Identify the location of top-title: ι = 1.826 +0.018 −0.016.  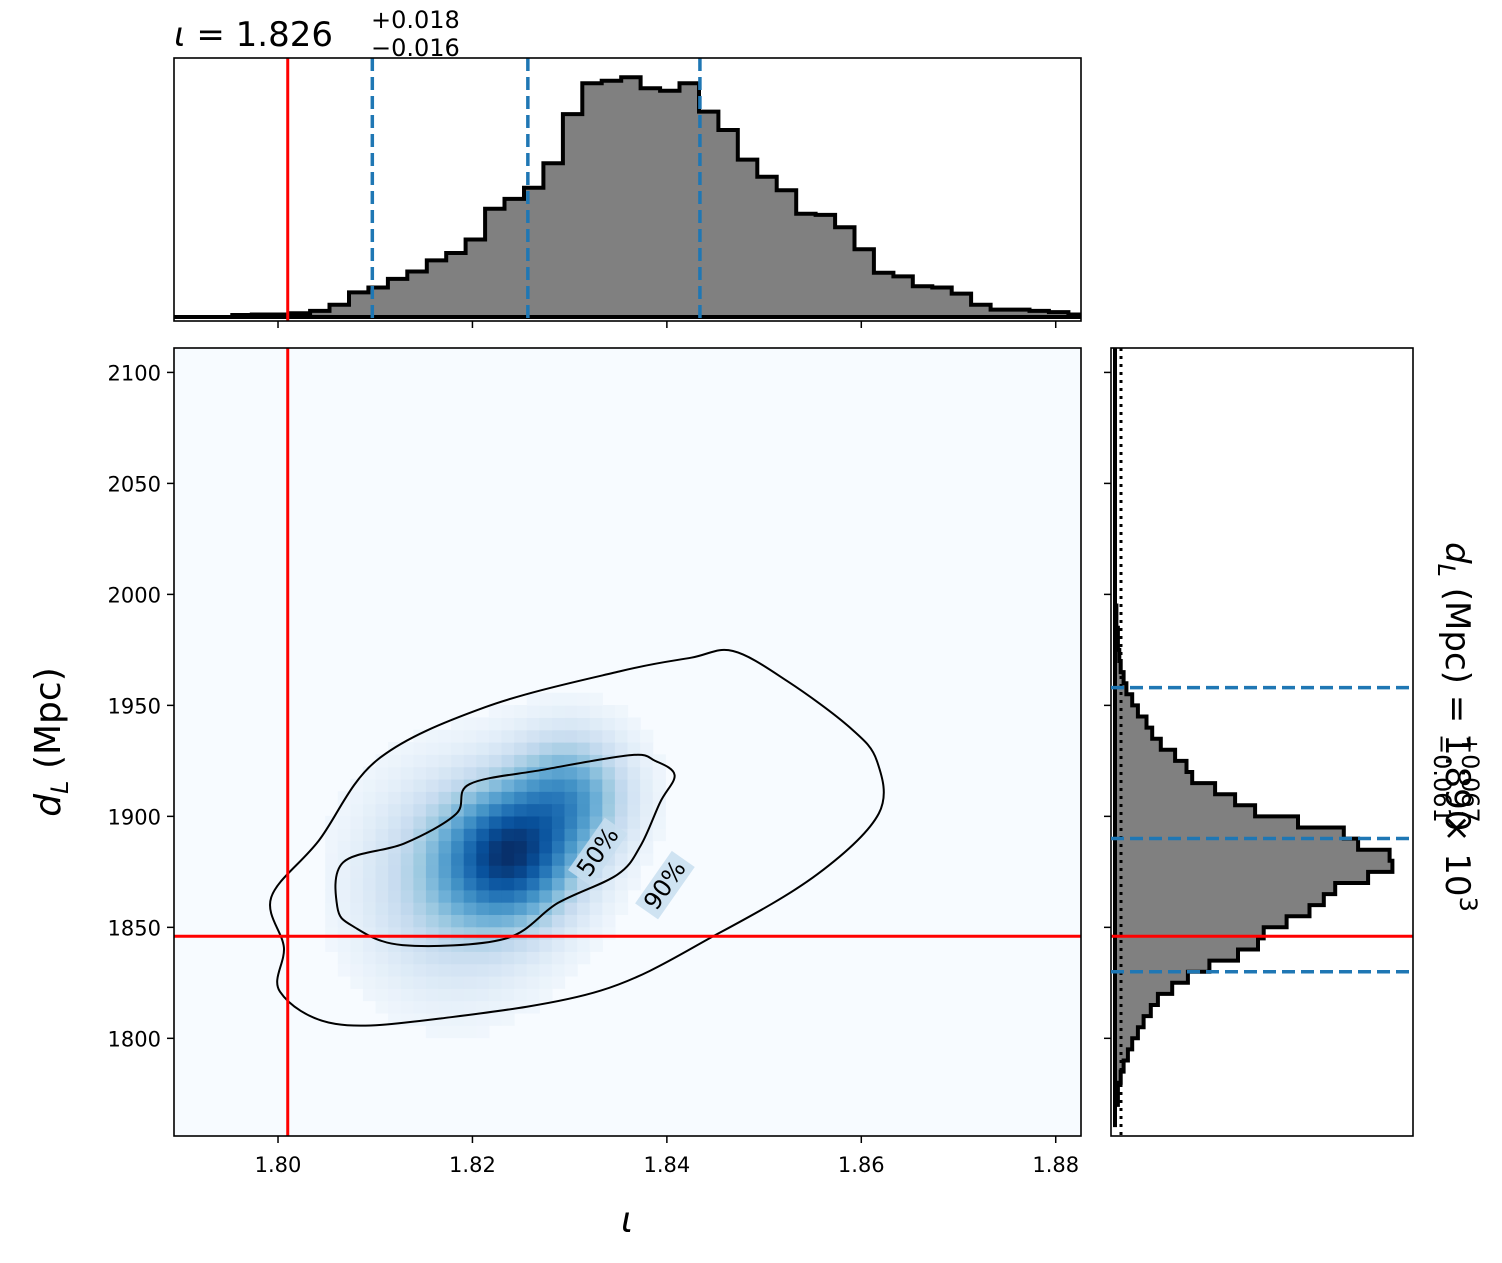
(317, 34).